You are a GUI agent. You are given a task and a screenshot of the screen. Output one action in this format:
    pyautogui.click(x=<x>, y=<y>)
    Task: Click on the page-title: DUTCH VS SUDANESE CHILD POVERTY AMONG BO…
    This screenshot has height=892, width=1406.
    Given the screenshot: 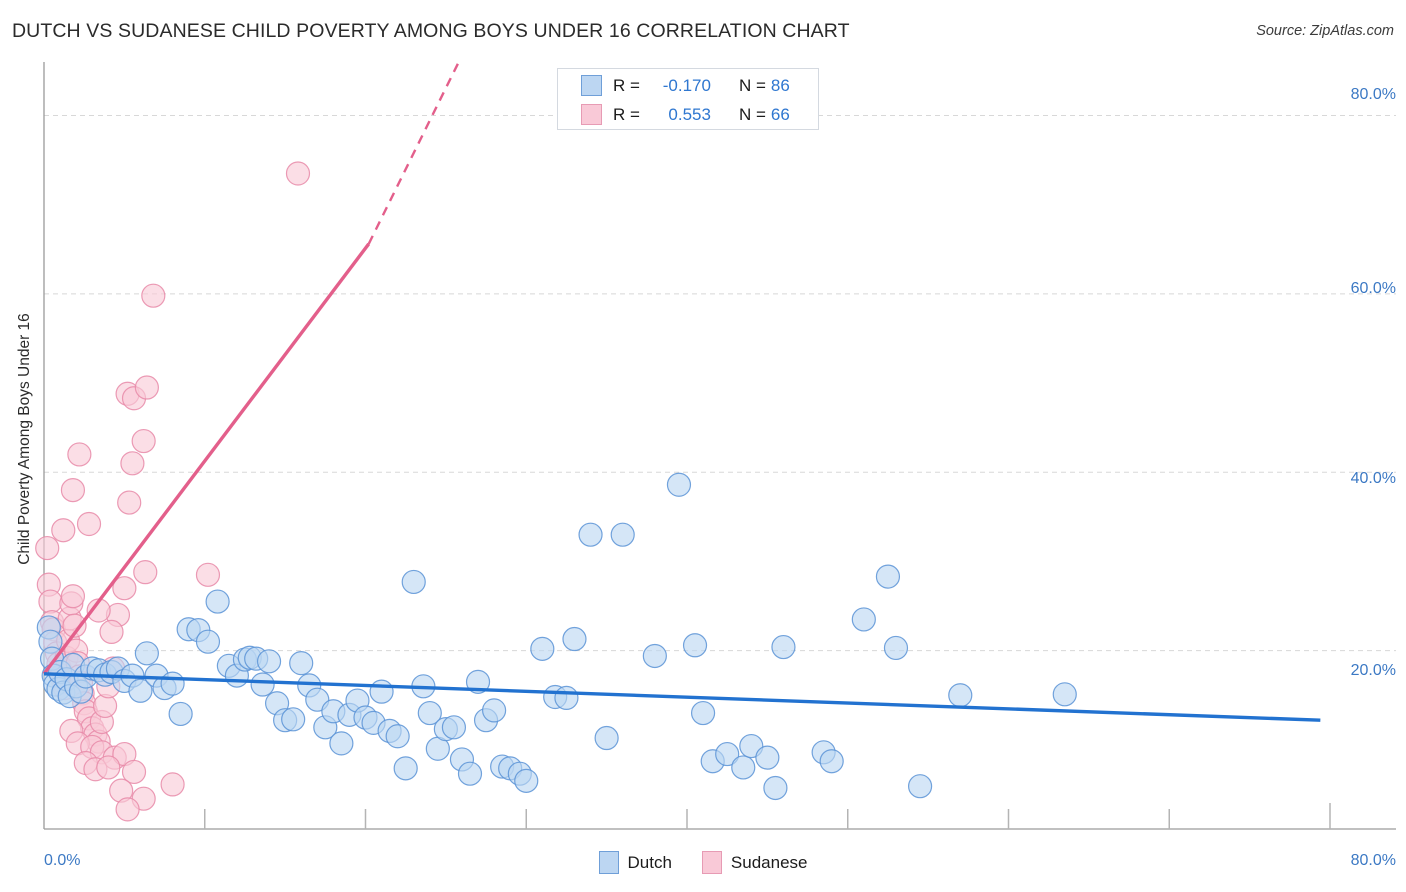 What is the action you would take?
    pyautogui.click(x=431, y=31)
    